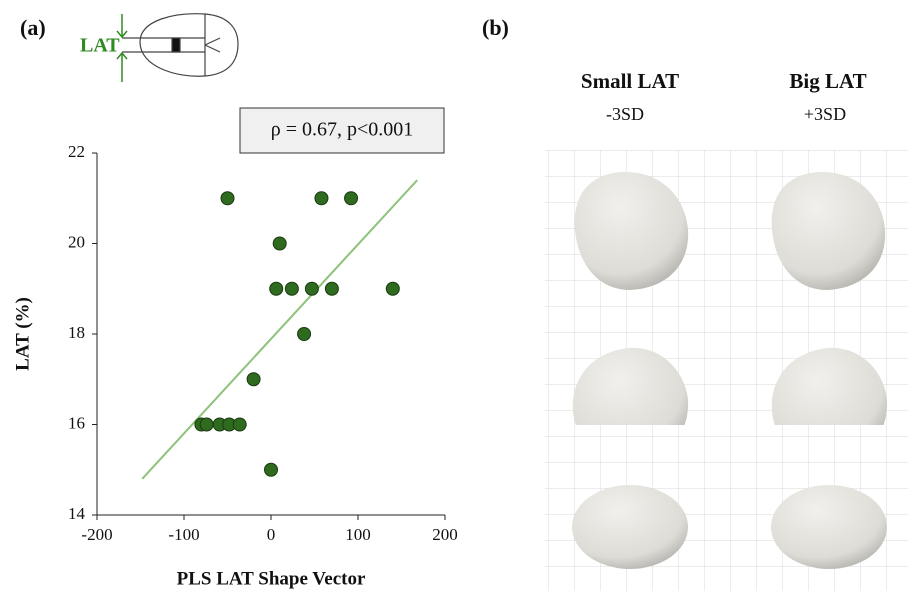  What do you see at coordinates (271, 534) in the screenshot?
I see `x-tick-label: 0` at bounding box center [271, 534].